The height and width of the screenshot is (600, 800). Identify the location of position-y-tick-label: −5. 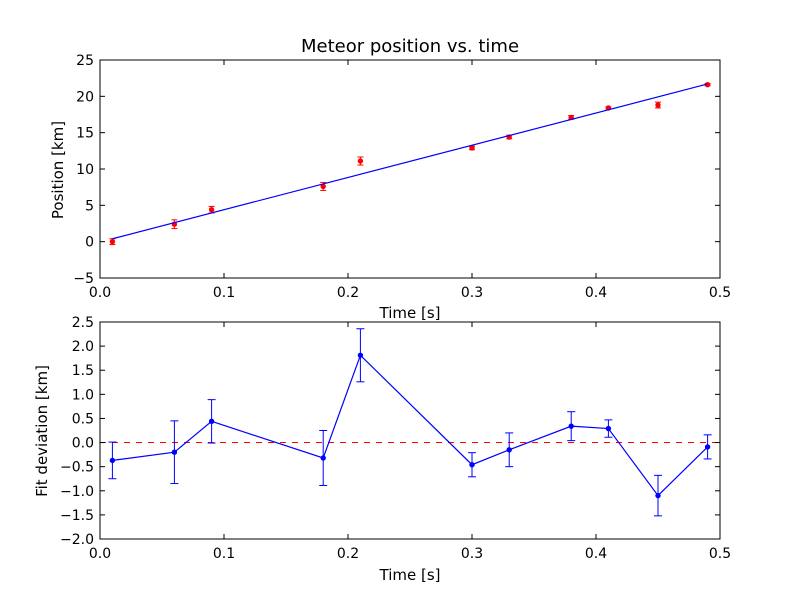
(83, 279).